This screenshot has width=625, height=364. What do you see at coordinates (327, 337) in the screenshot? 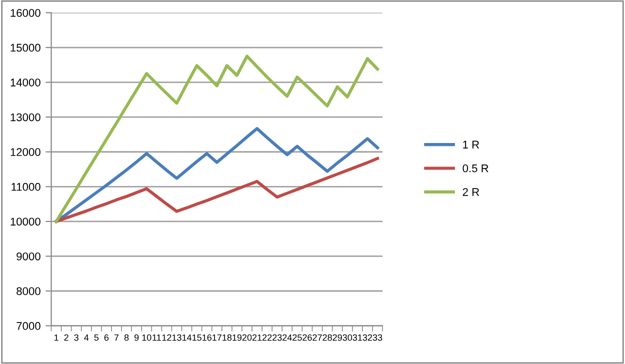
I see `x-tick-label: 28` at bounding box center [327, 337].